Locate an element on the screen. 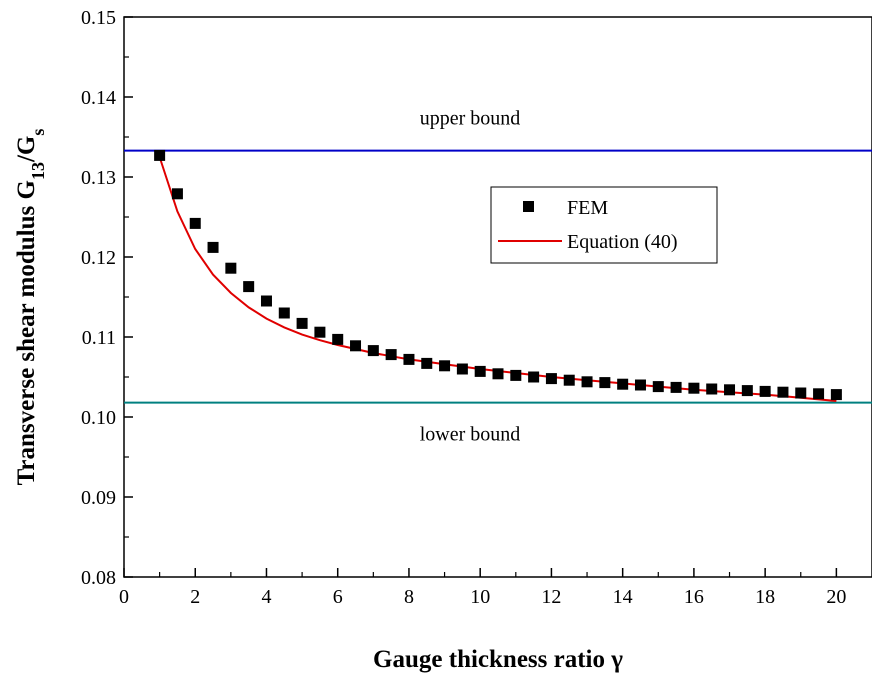 This screenshot has height=673, width=872. x-tick-label: 14 is located at coordinates (623, 597).